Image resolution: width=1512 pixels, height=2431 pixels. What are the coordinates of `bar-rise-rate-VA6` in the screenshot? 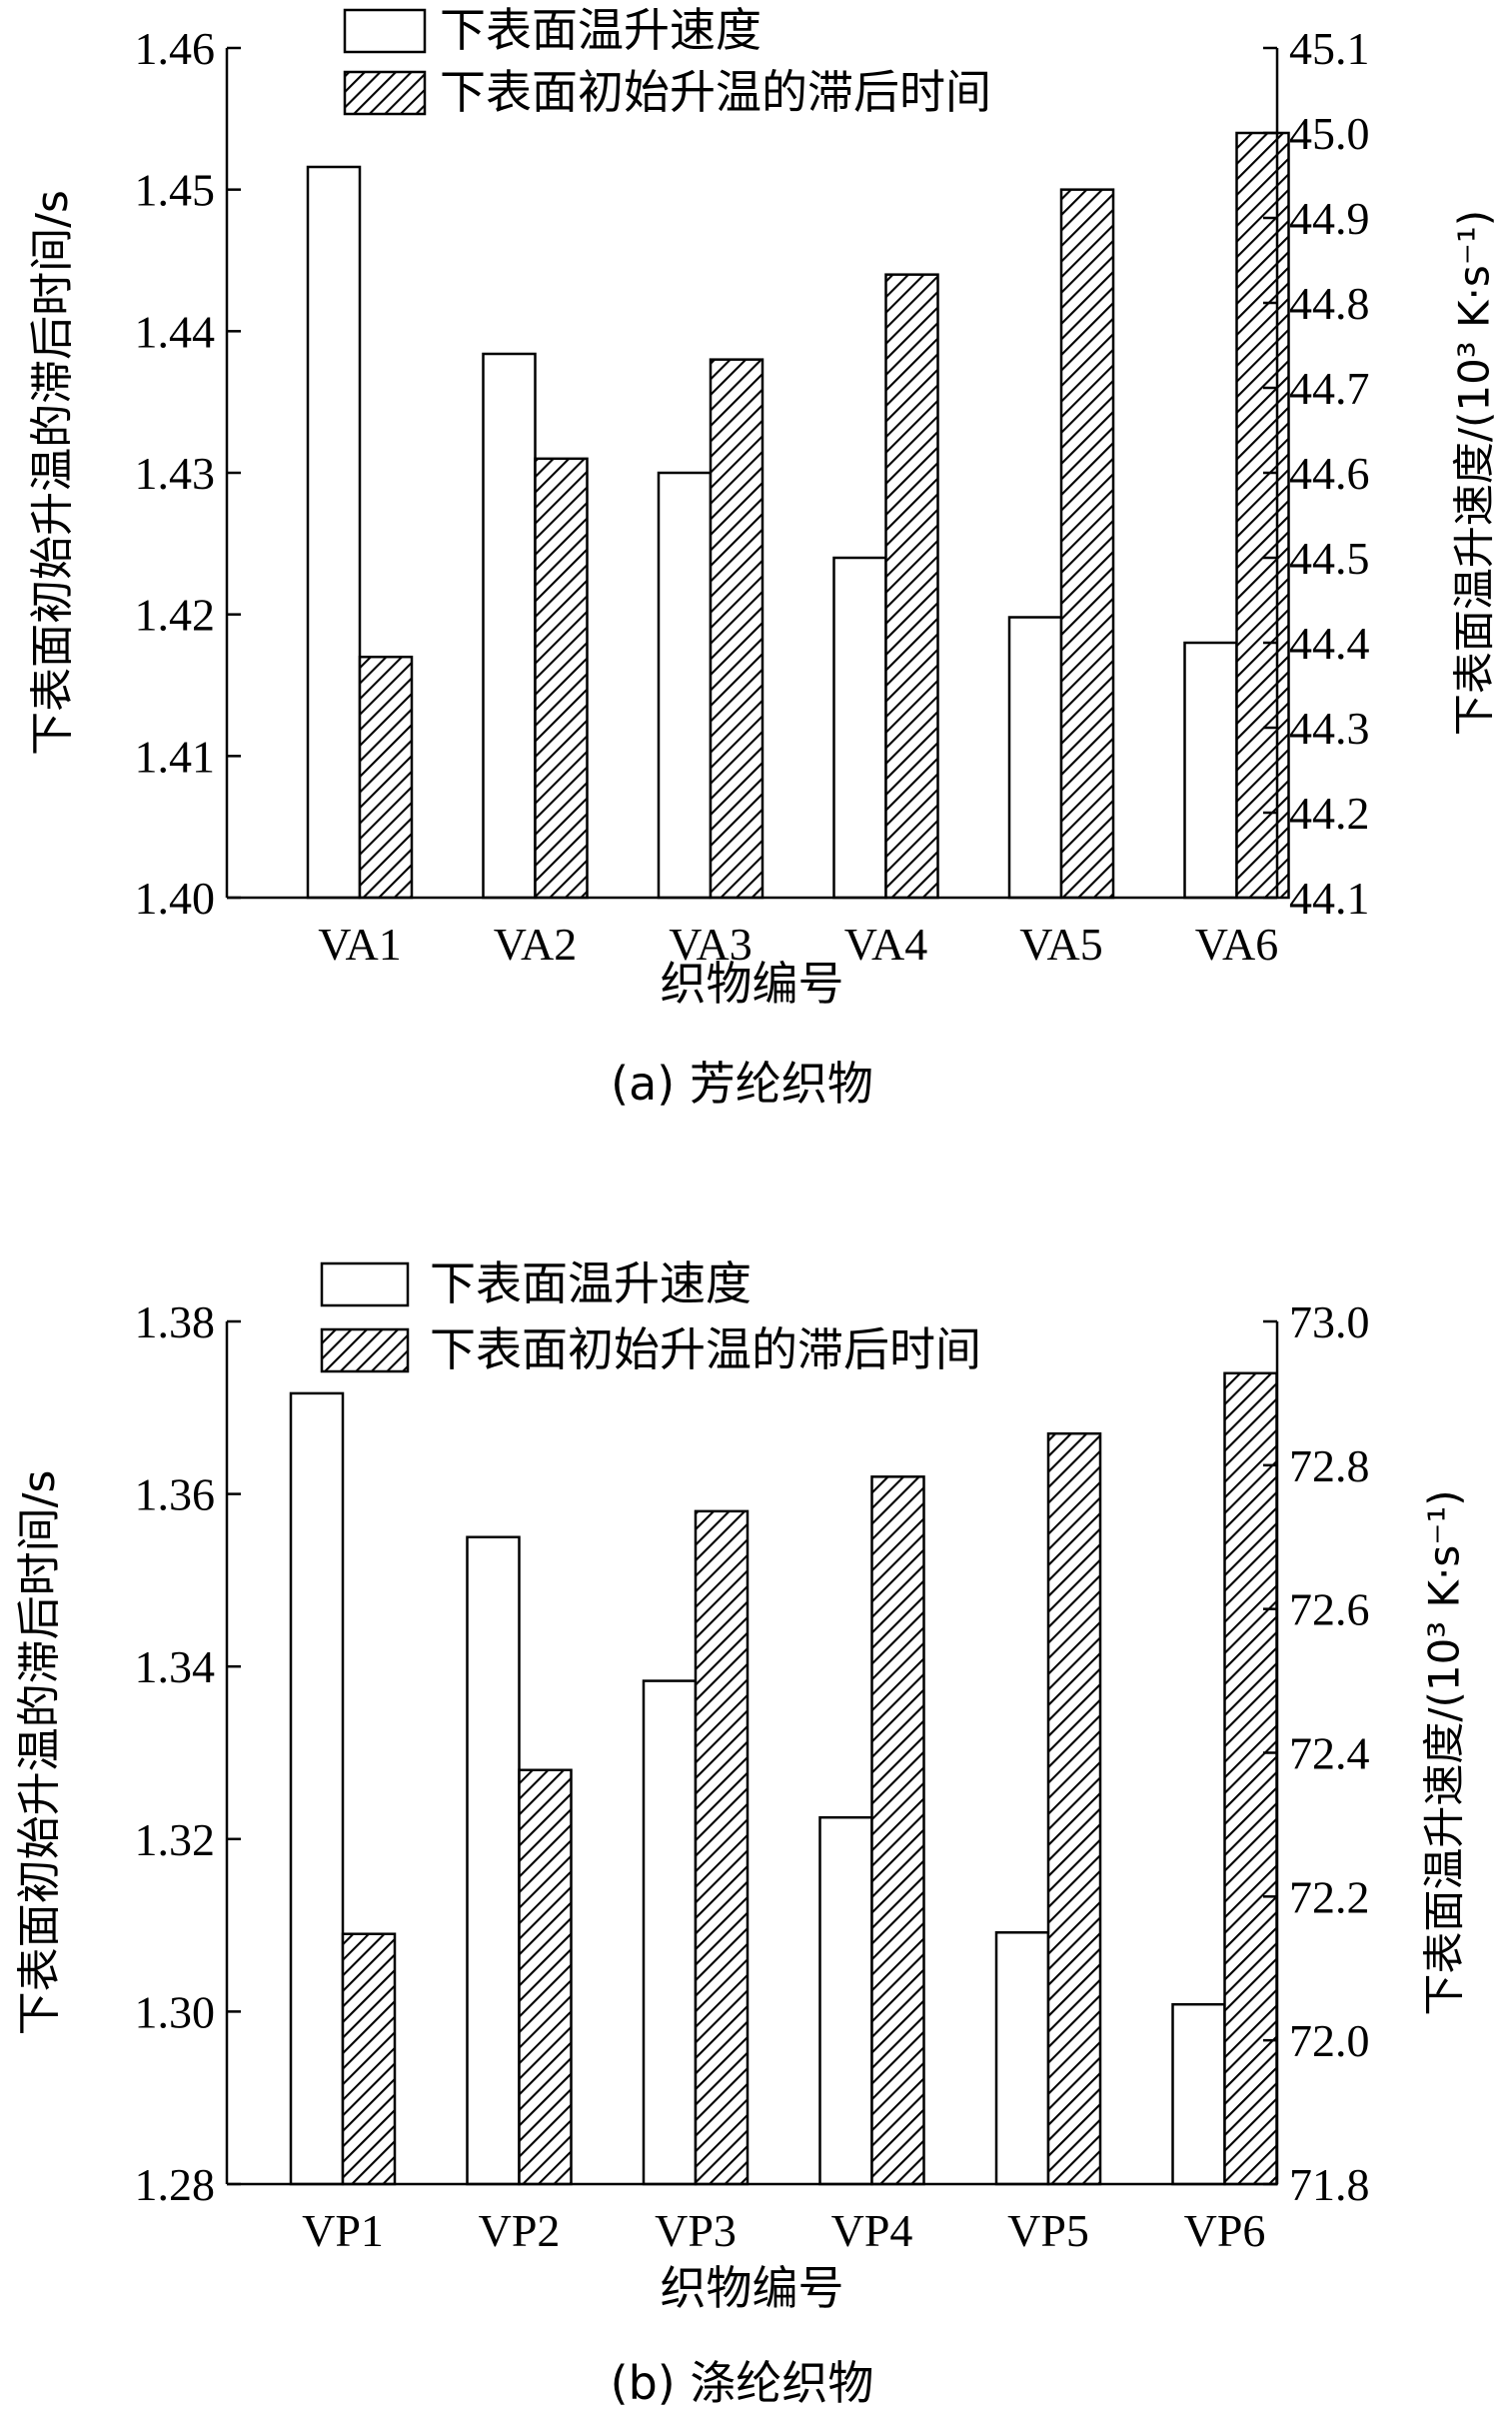 It's located at (1210, 770).